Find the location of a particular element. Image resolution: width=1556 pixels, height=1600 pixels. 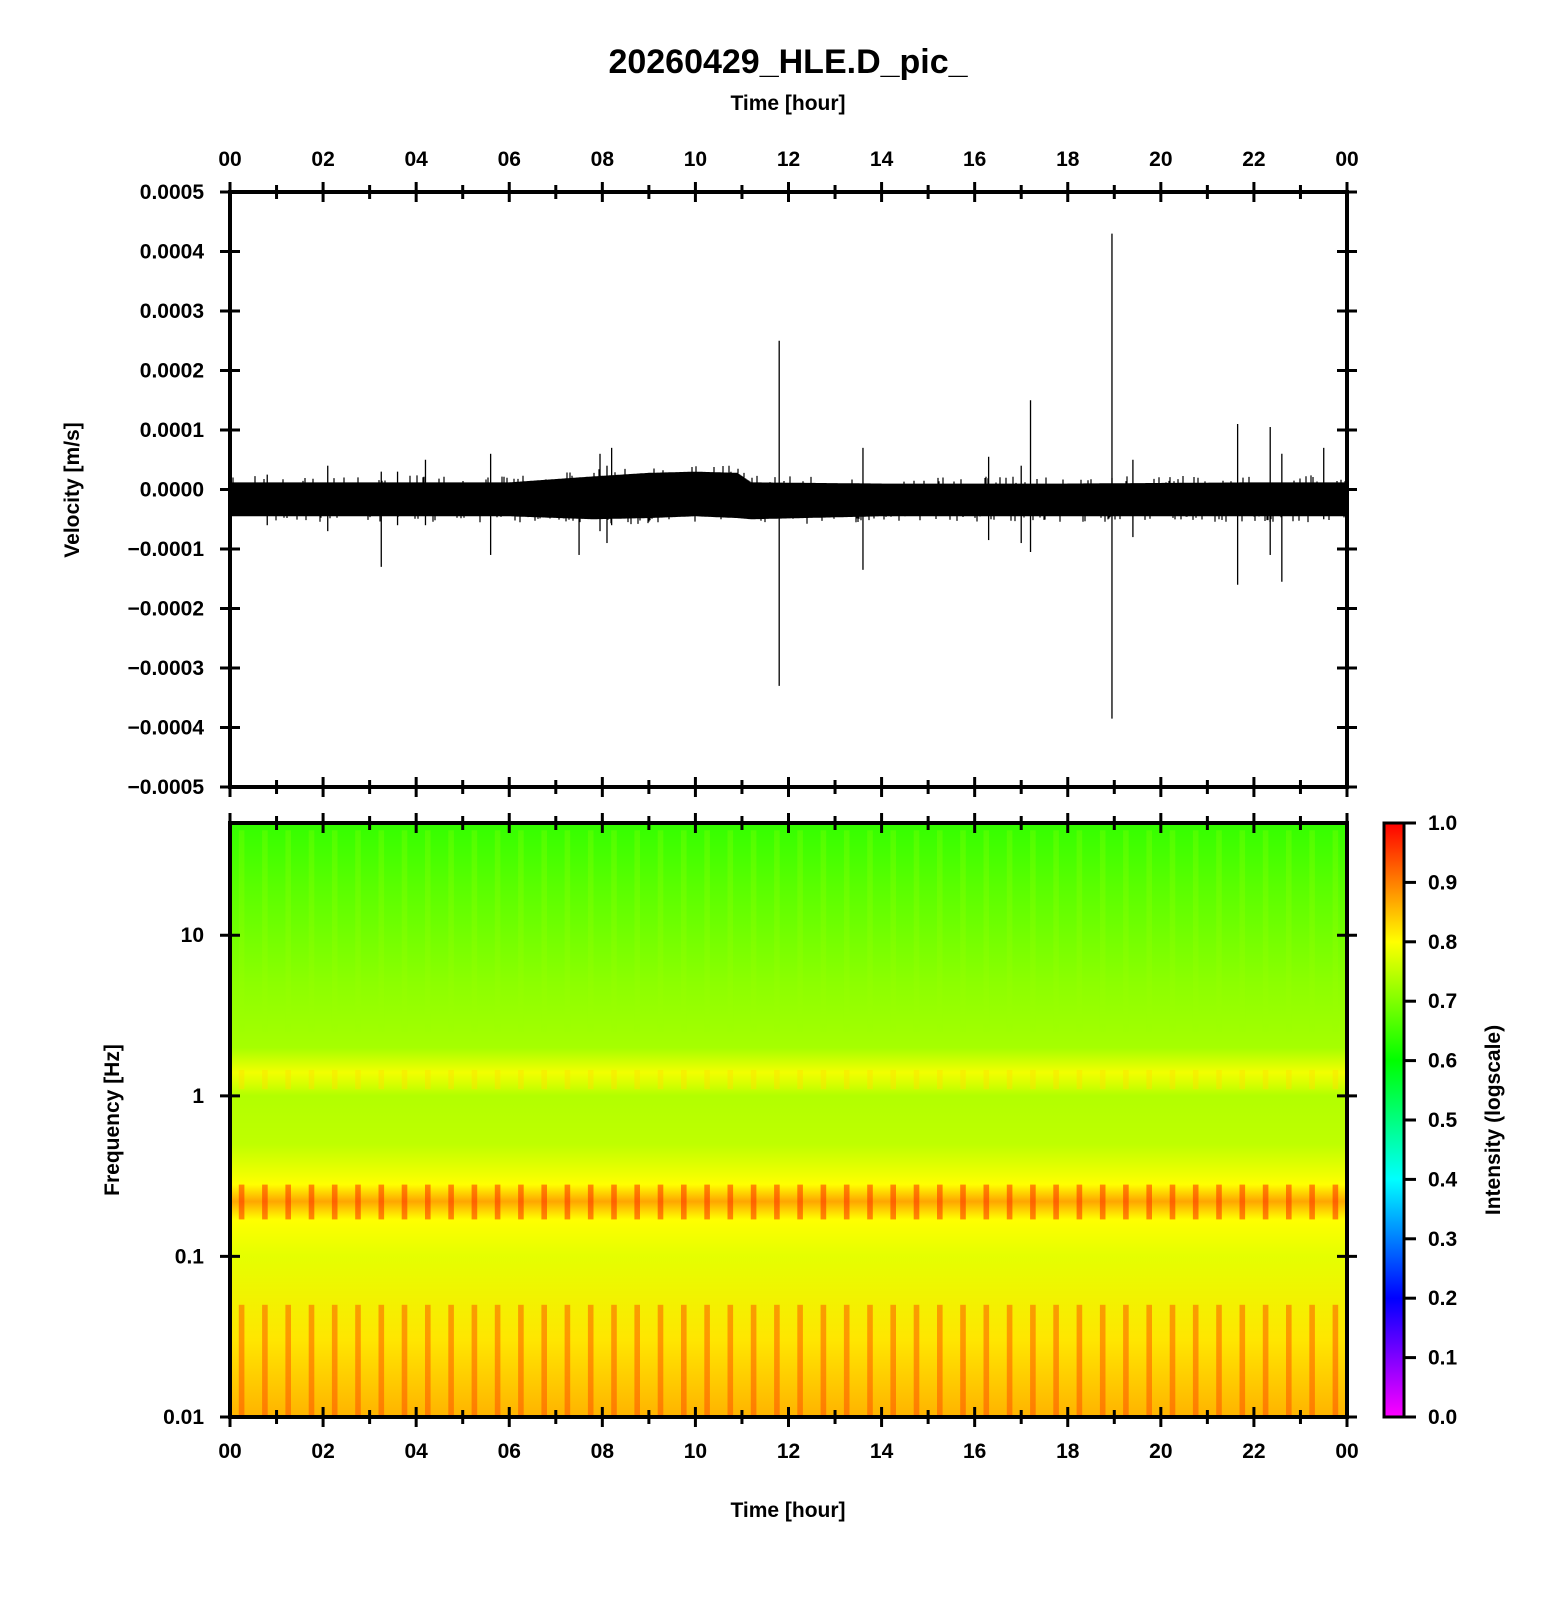

top-x-tick-label: 16 is located at coordinates (974, 159).